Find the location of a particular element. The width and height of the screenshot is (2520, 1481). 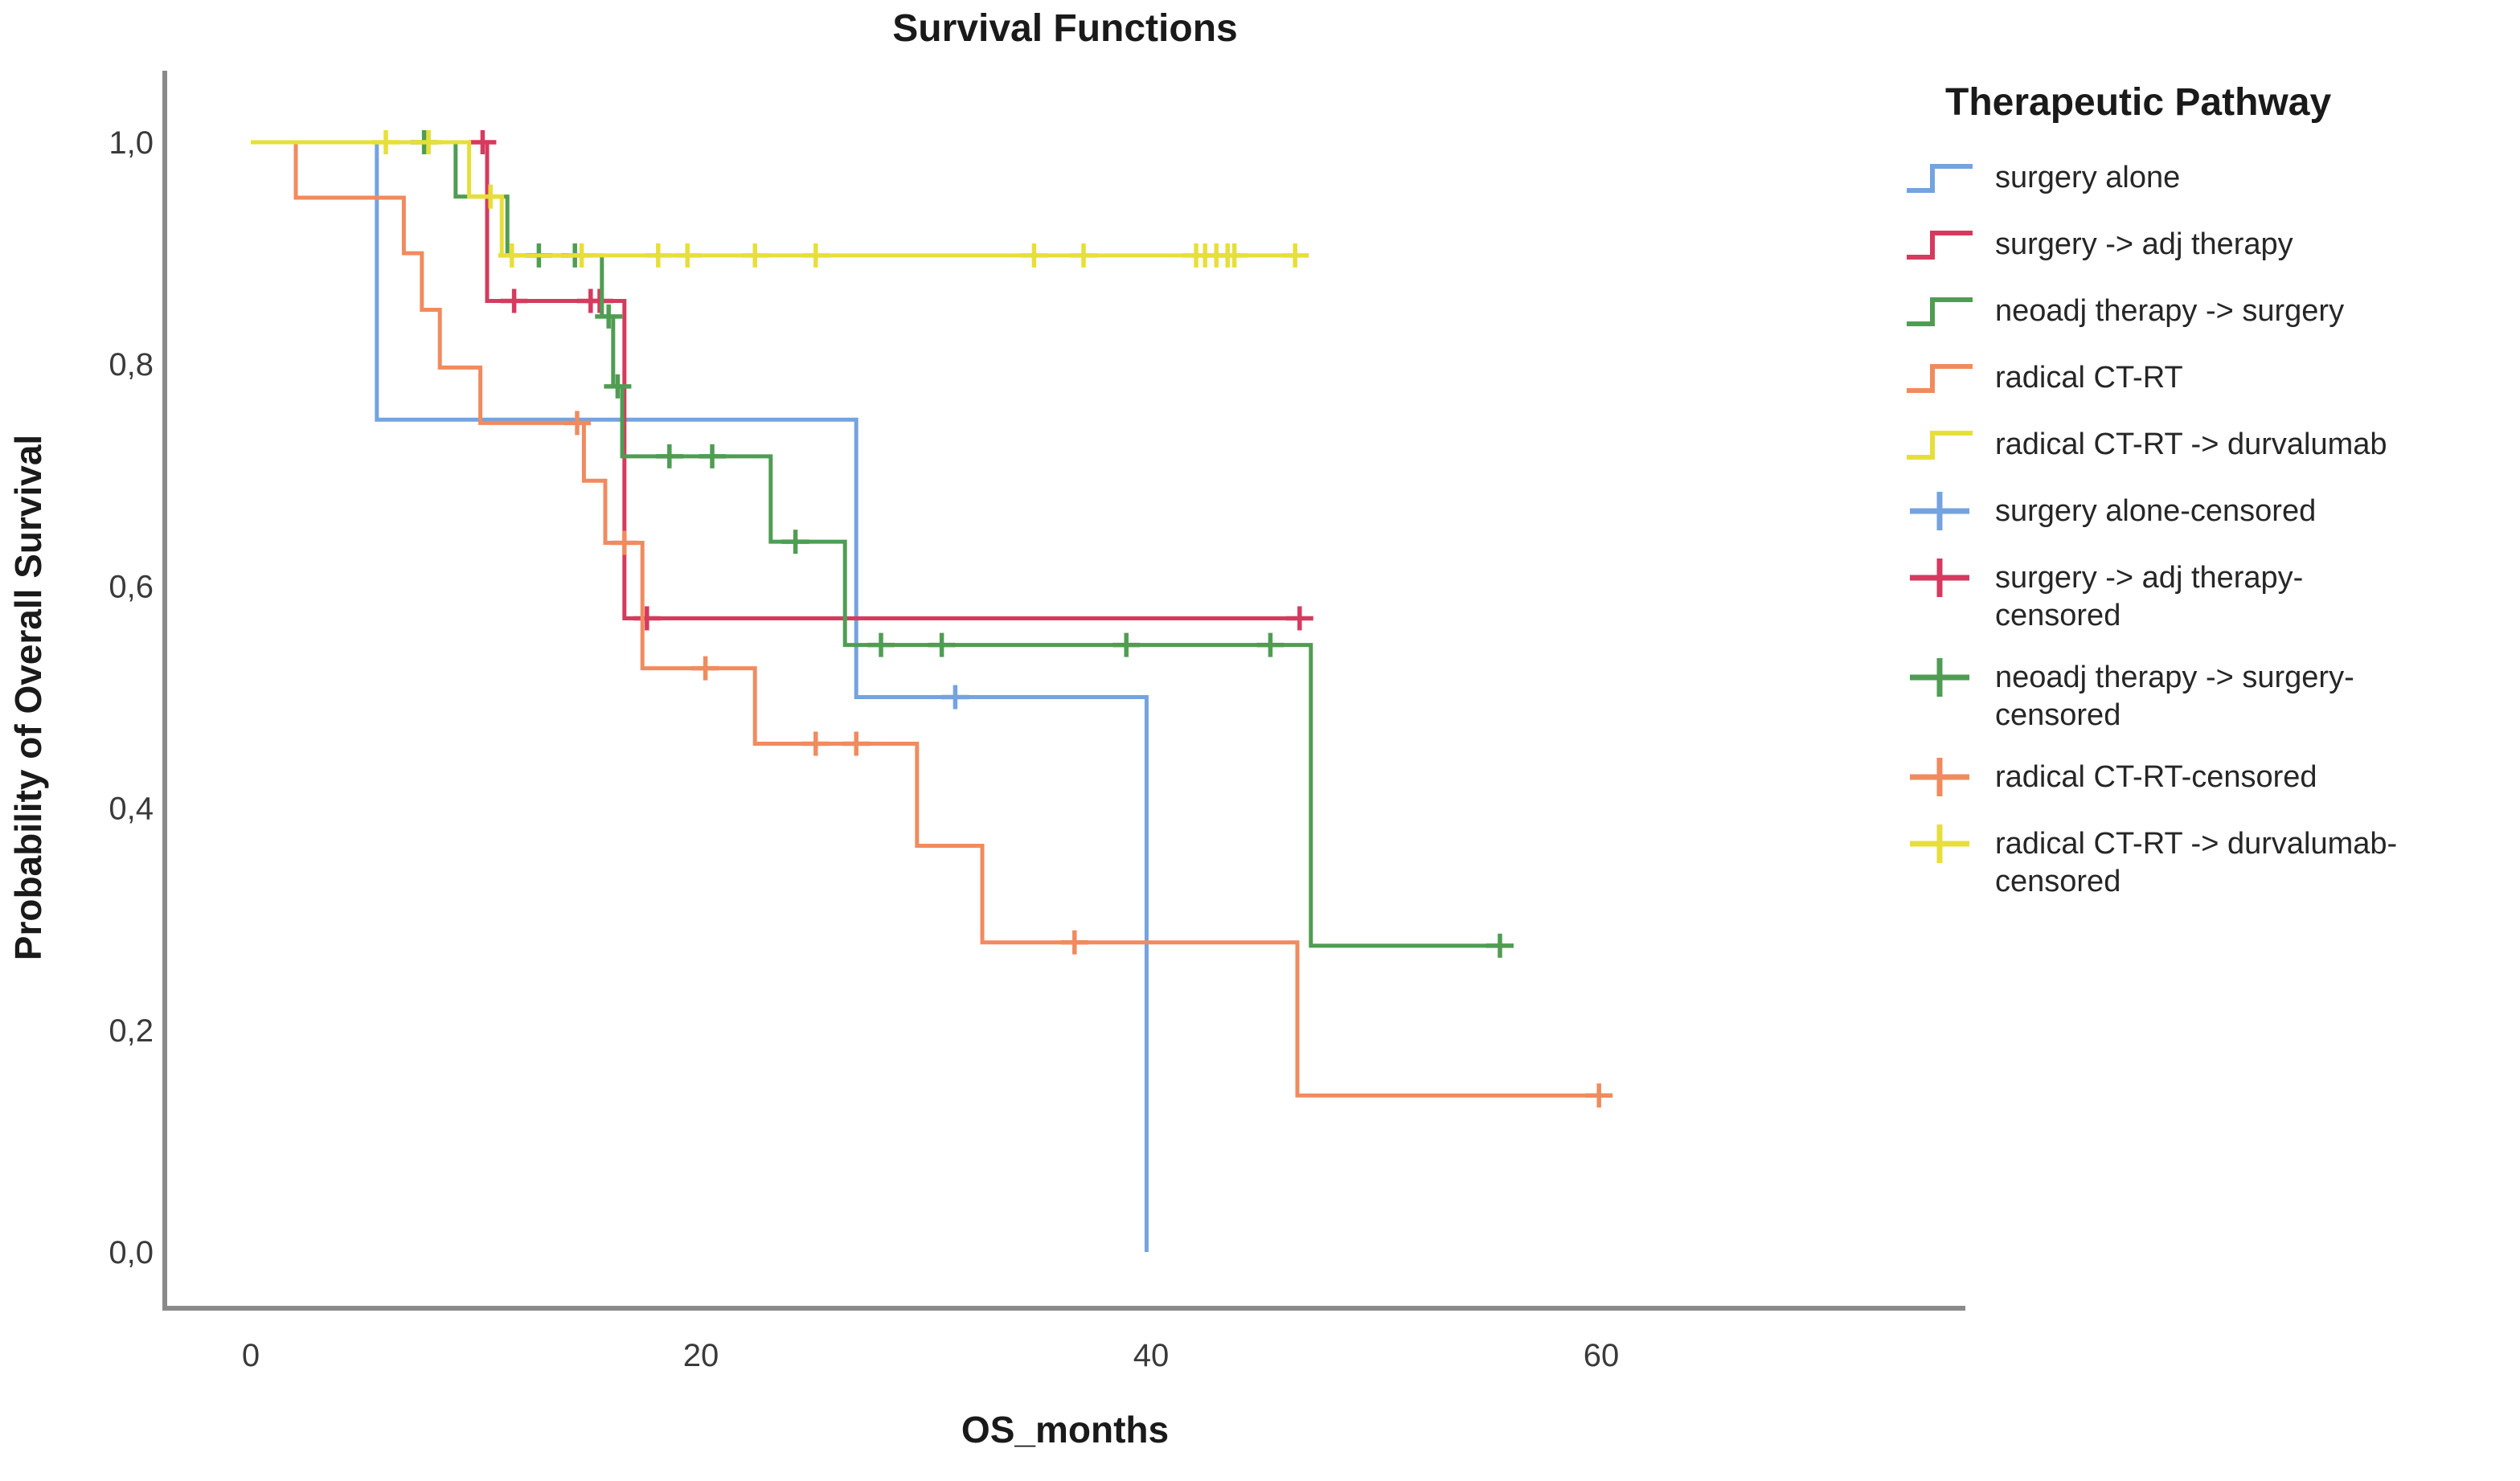

x-tick-label: 20 is located at coordinates (701, 1355).